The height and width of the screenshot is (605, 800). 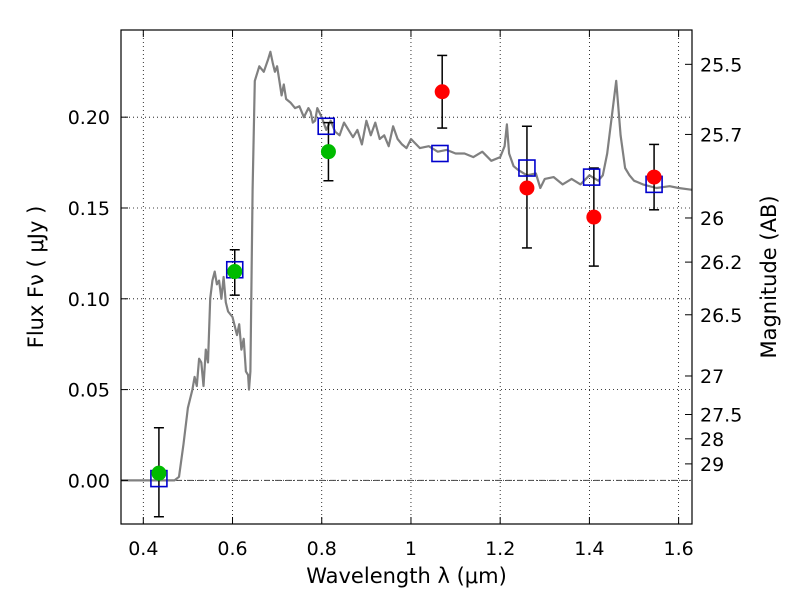 I want to click on y-axis-label: Flux Fν ( μJy ), so click(x=36, y=277).